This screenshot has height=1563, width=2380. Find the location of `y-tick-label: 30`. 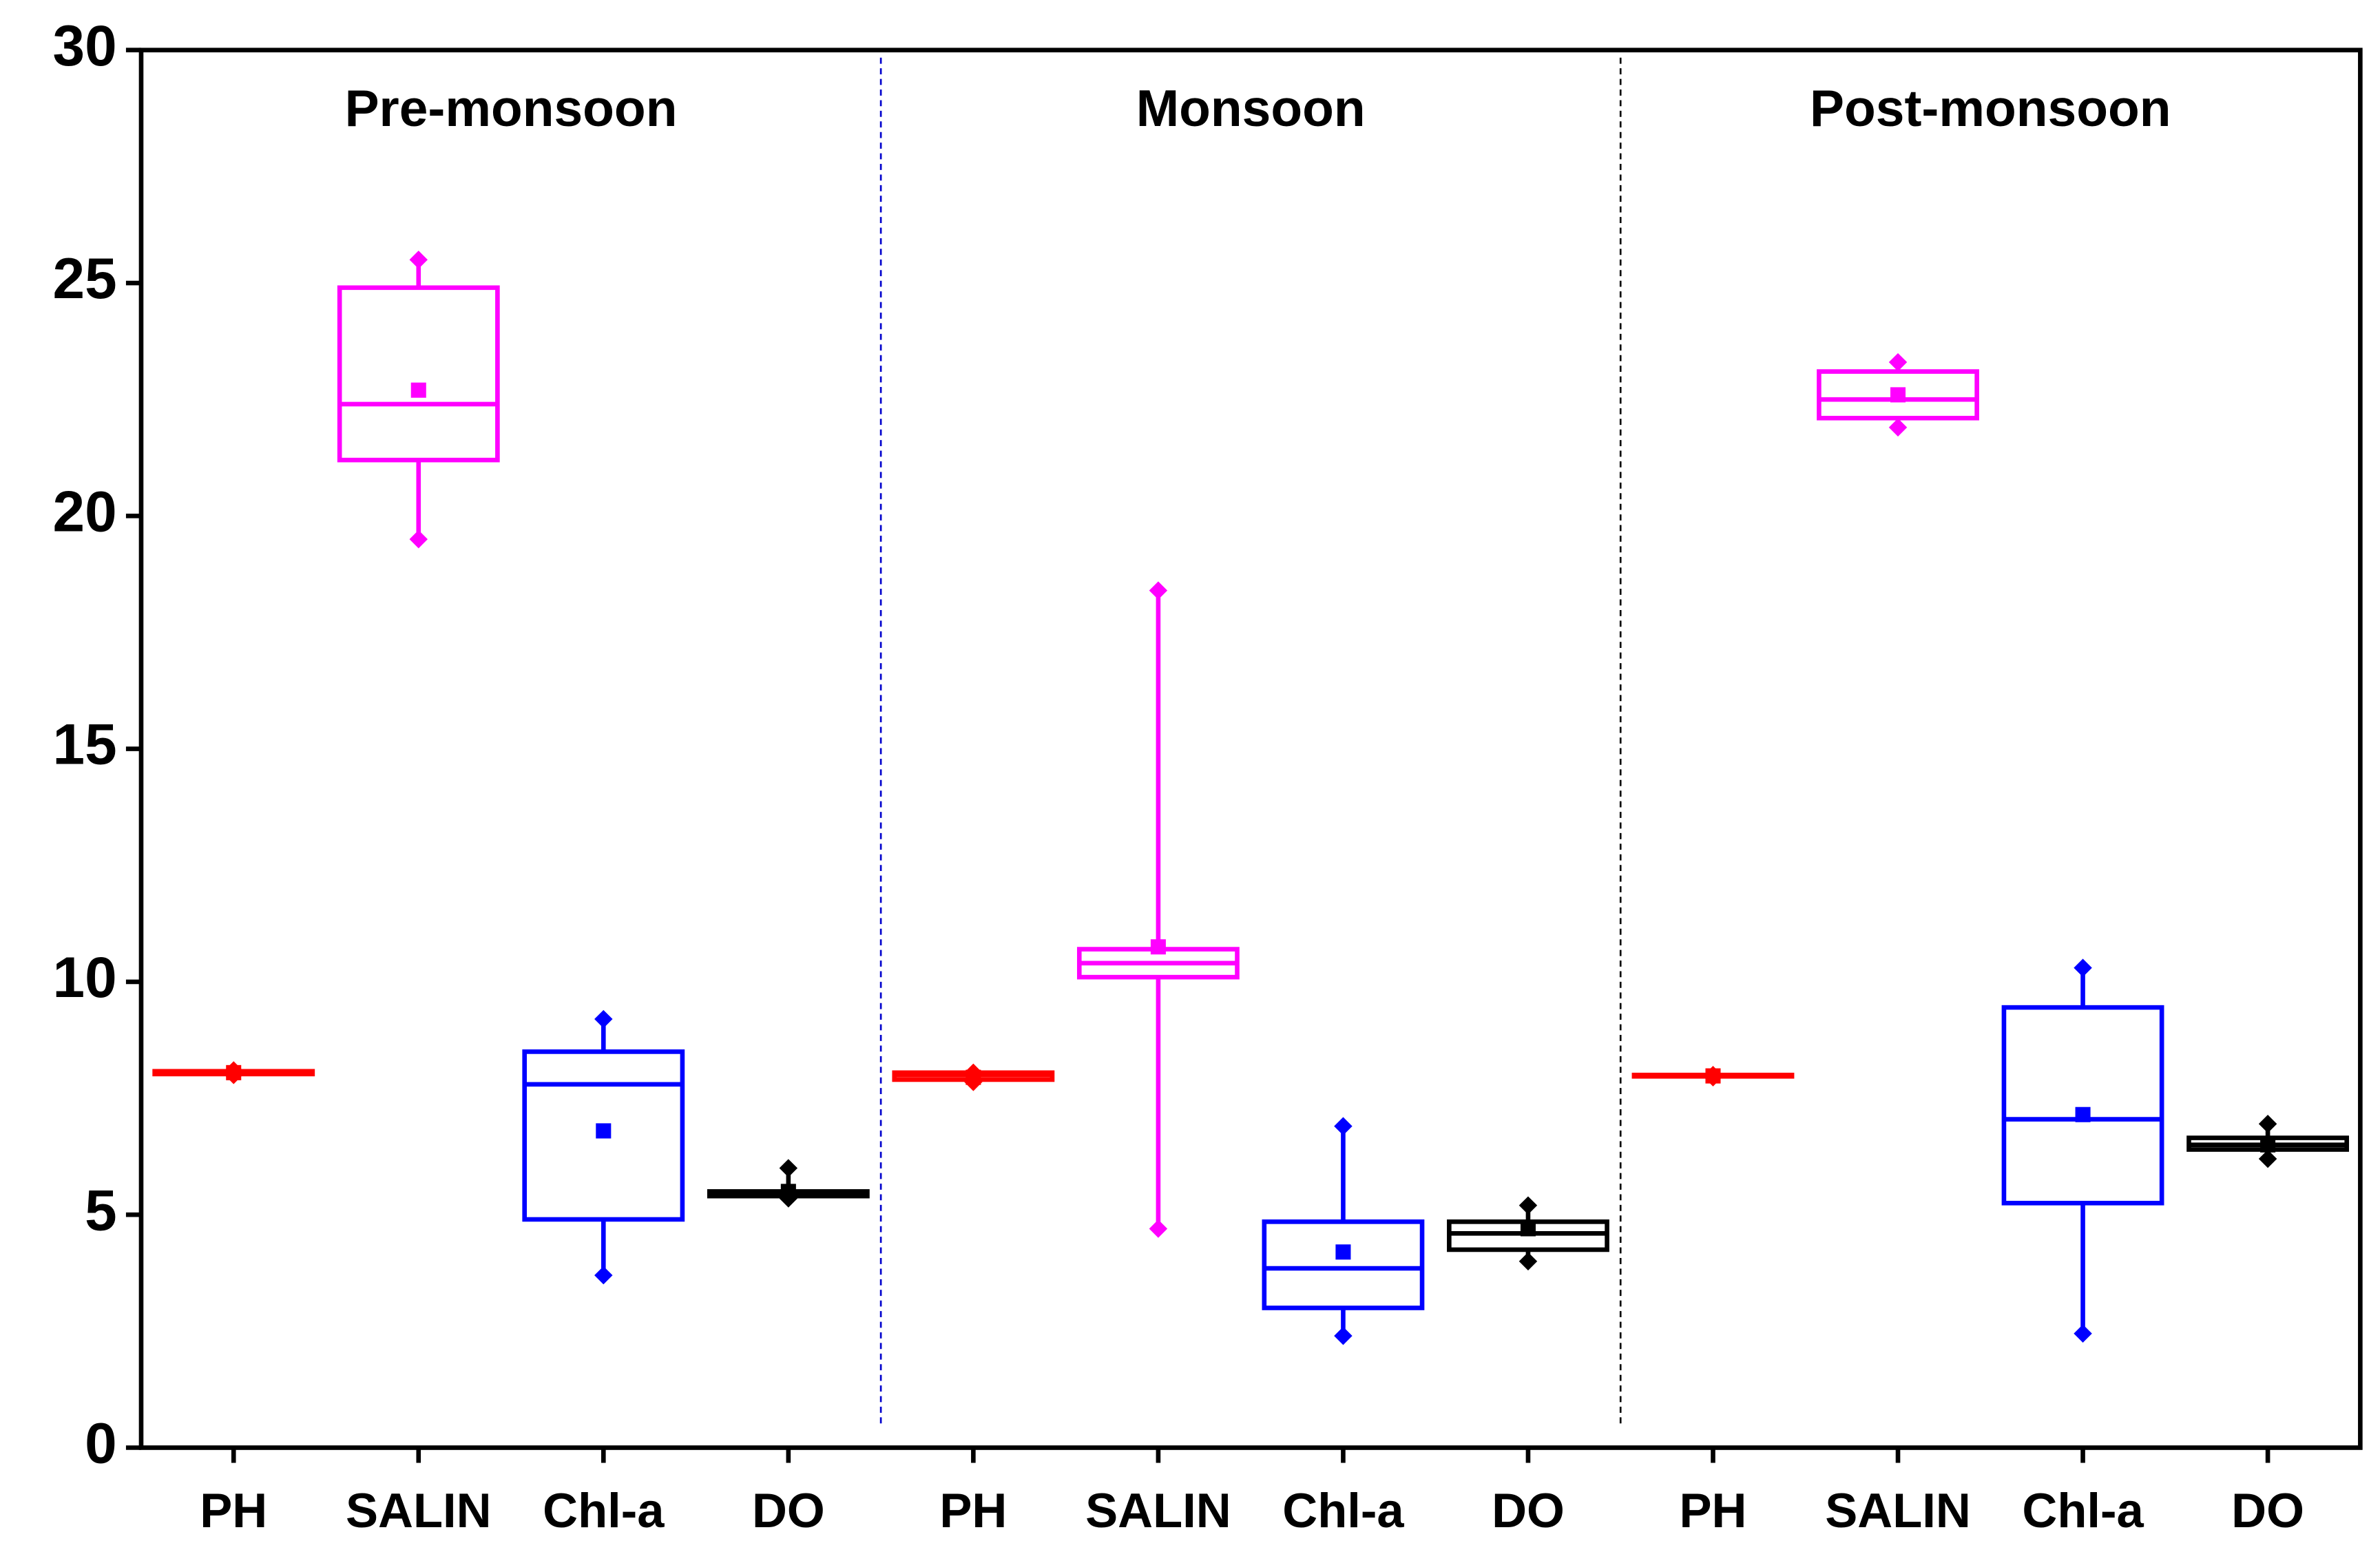

y-tick-label: 30 is located at coordinates (85, 45).